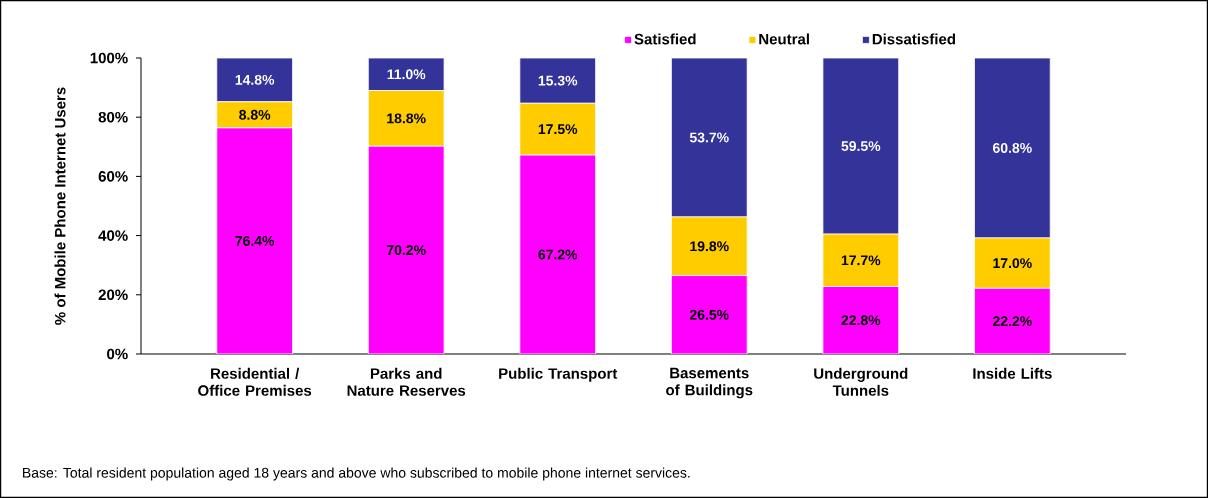 This screenshot has height=498, width=1208. What do you see at coordinates (784, 39) in the screenshot?
I see `legend-label: Neutral` at bounding box center [784, 39].